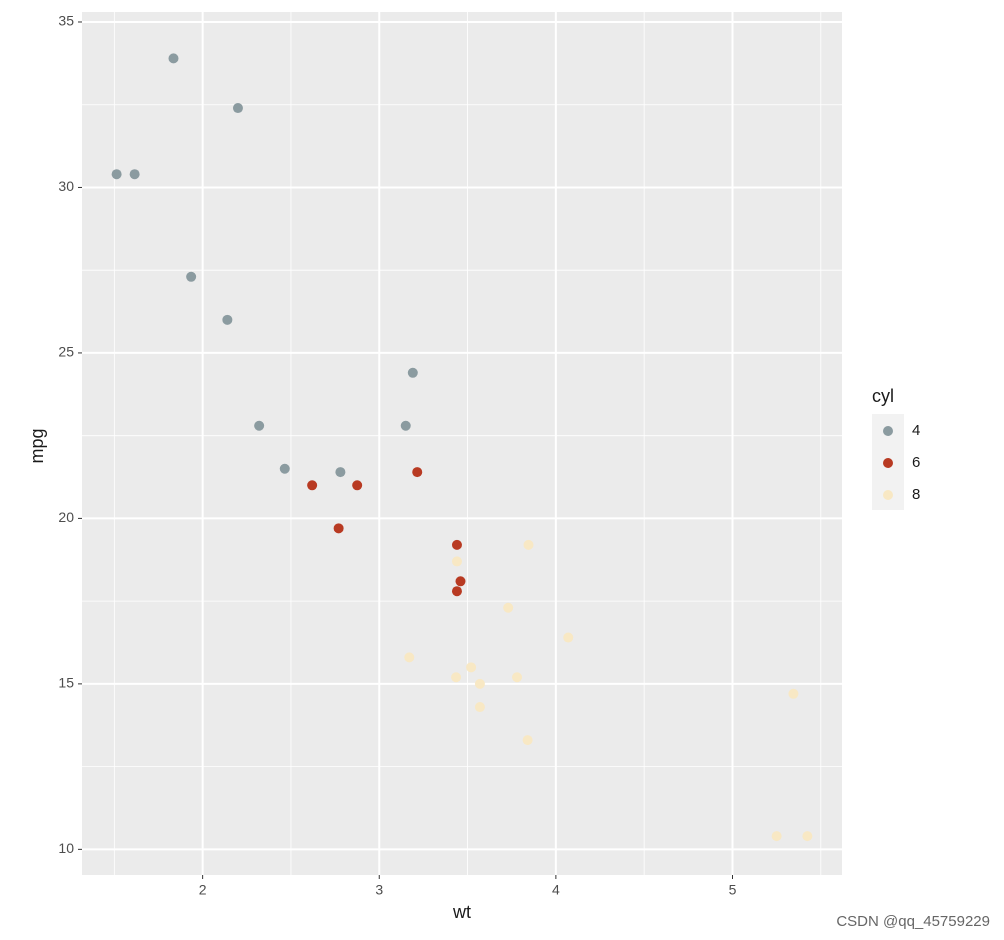 The width and height of the screenshot is (1004, 940). What do you see at coordinates (733, 890) in the screenshot?
I see `x-tick-label: 5` at bounding box center [733, 890].